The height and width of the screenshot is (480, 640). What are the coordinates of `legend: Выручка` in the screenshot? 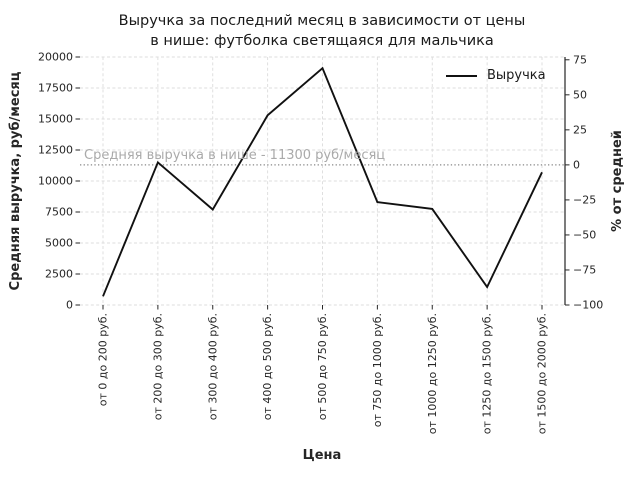 It's located at (496, 75).